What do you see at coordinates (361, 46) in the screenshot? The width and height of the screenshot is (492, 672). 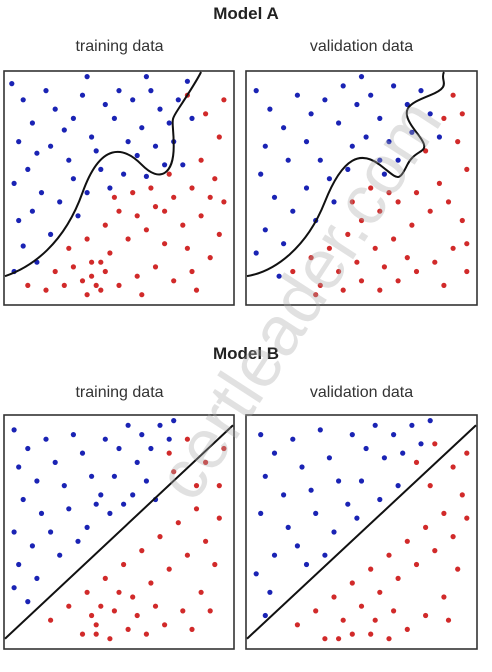 I see `model-a-validation-title: validation data` at bounding box center [361, 46].